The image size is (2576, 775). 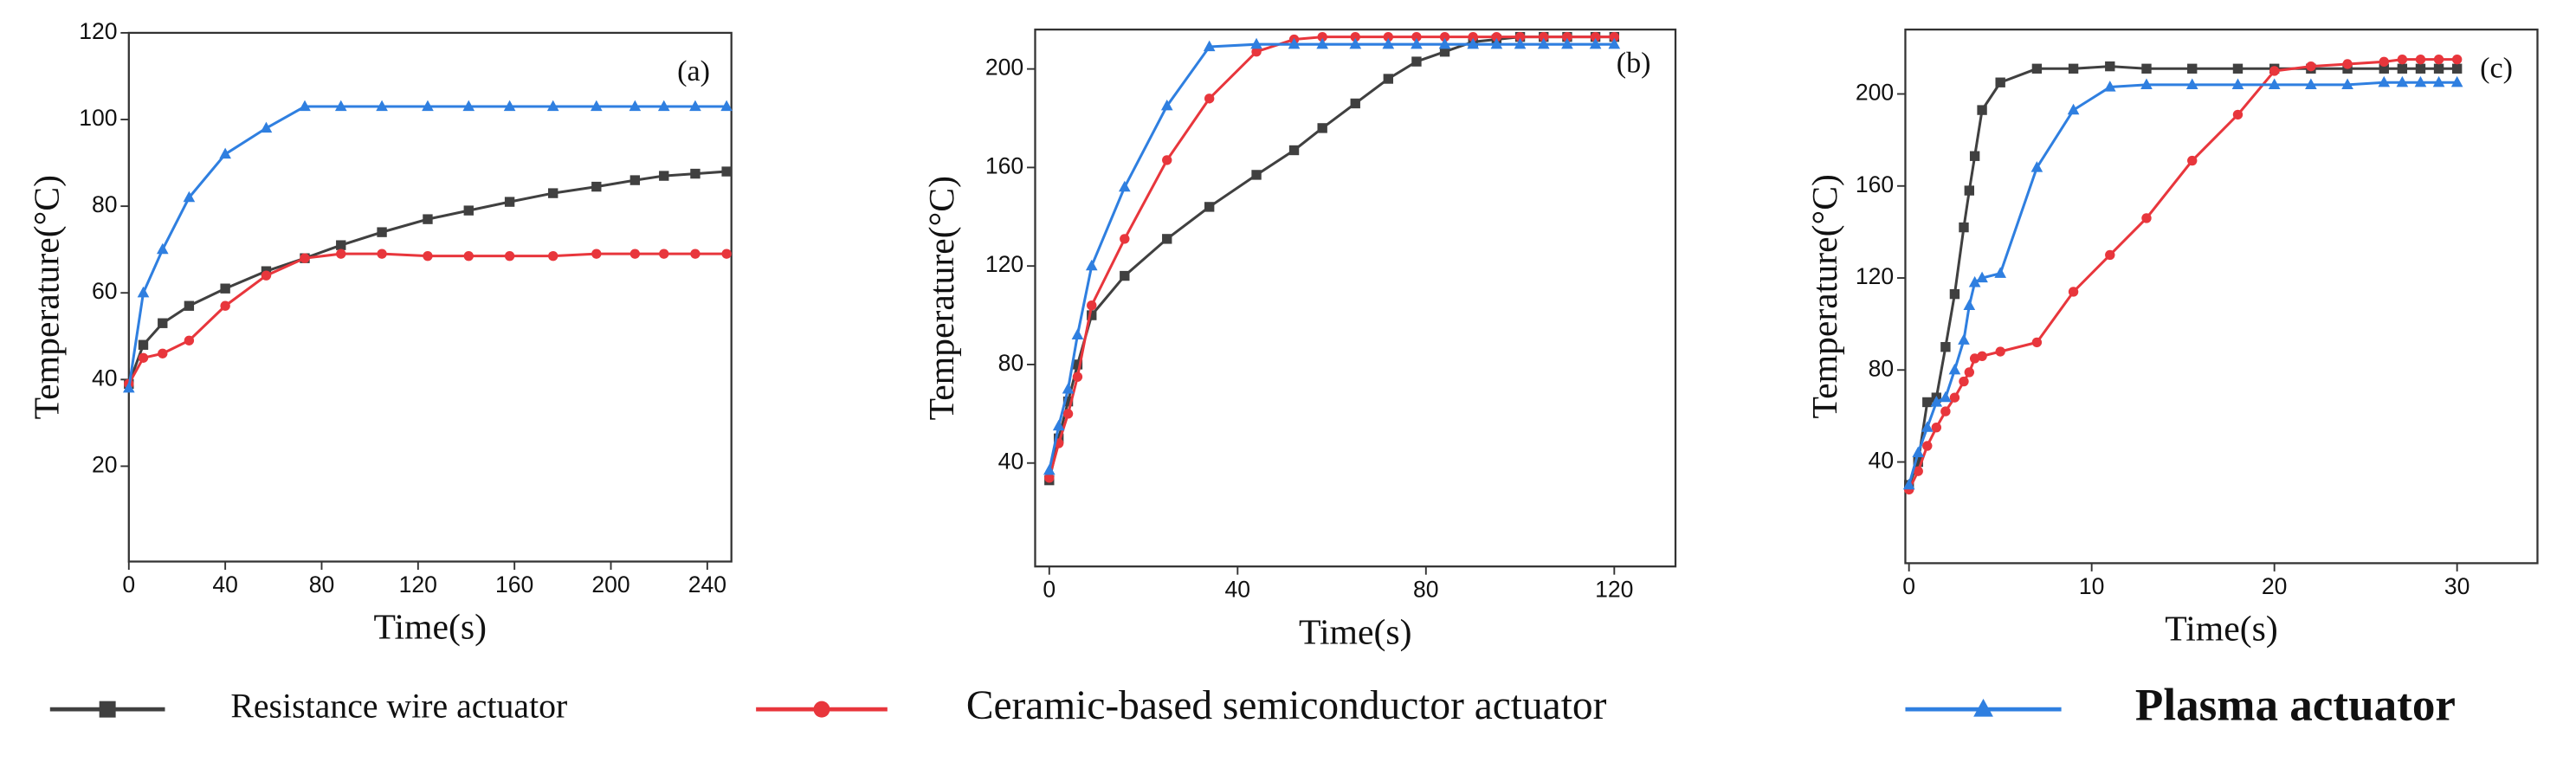 What do you see at coordinates (1875, 276) in the screenshot?
I see `y-tick-label: 120` at bounding box center [1875, 276].